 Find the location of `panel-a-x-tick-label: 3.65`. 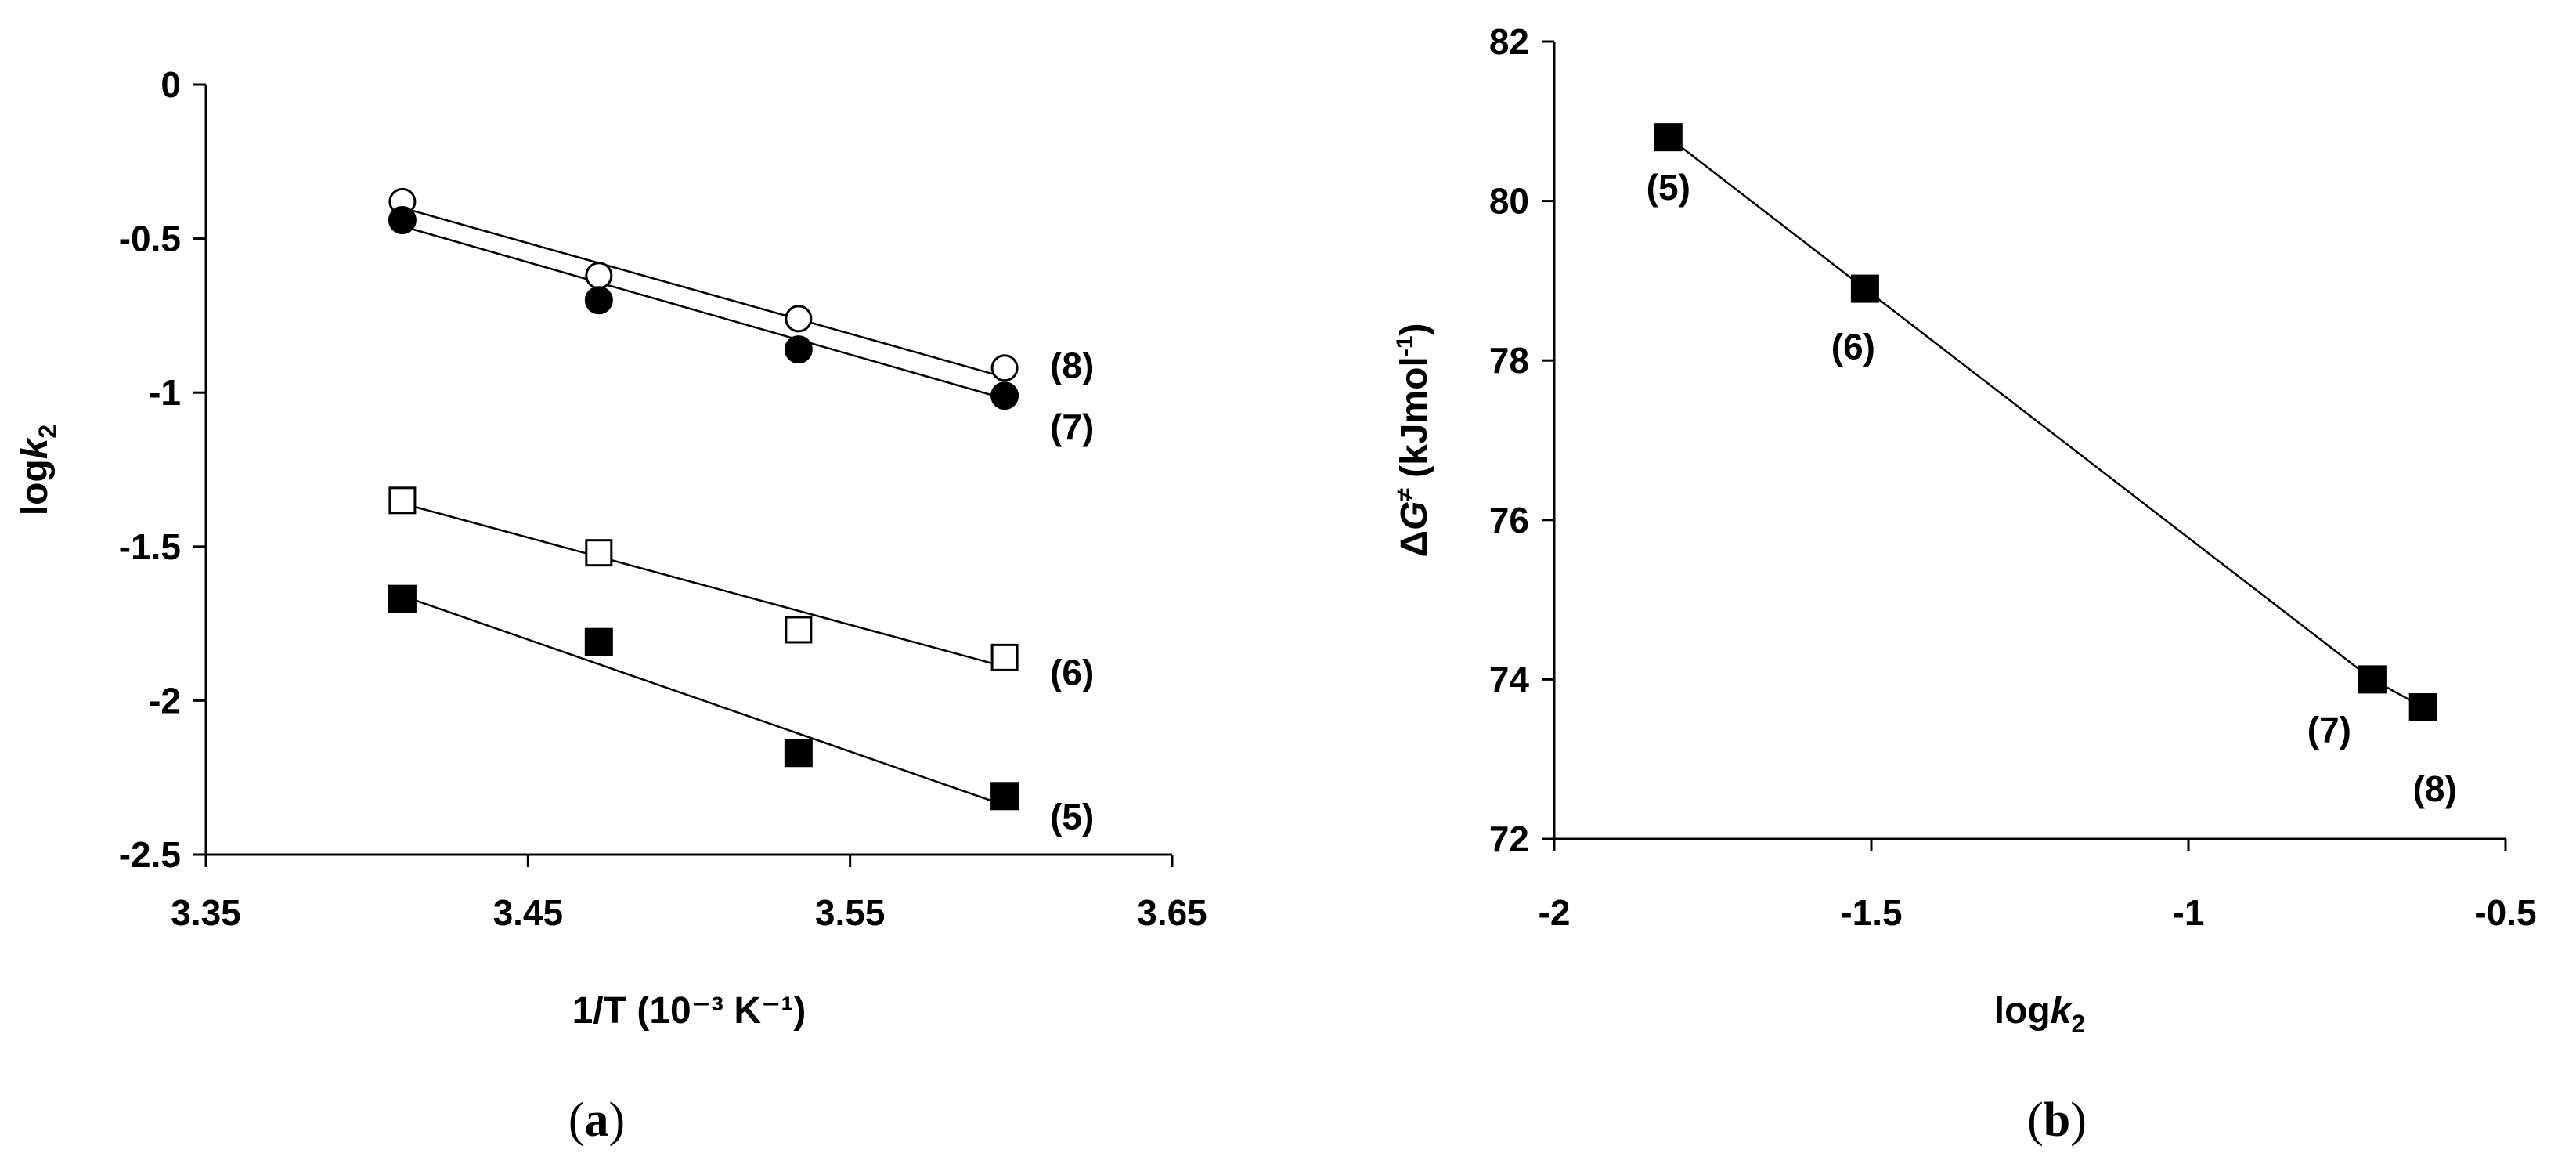

panel-a-x-tick-label: 3.65 is located at coordinates (1172, 912).